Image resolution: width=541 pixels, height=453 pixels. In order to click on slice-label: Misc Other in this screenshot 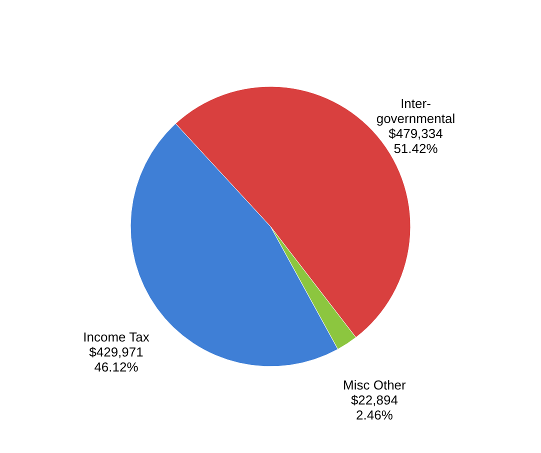, I will do `click(375, 385)`.